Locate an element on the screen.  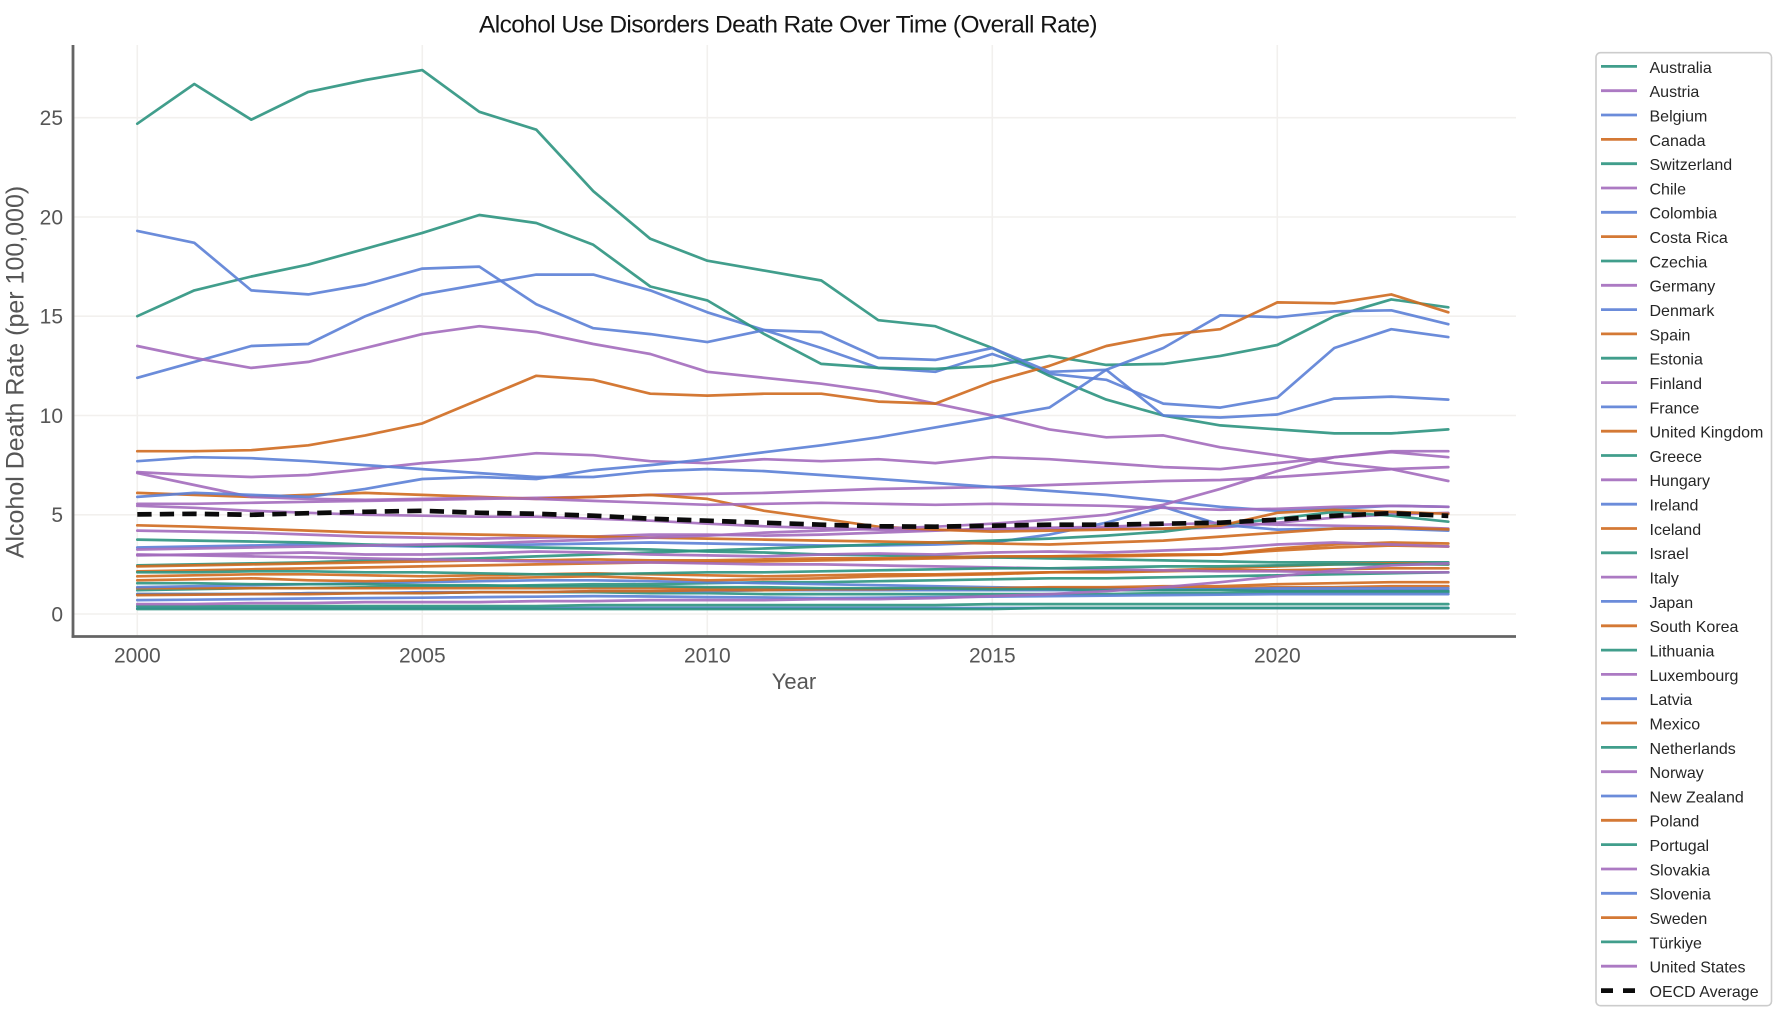
svg-text: Costa Rica is located at coordinates (1689, 238).